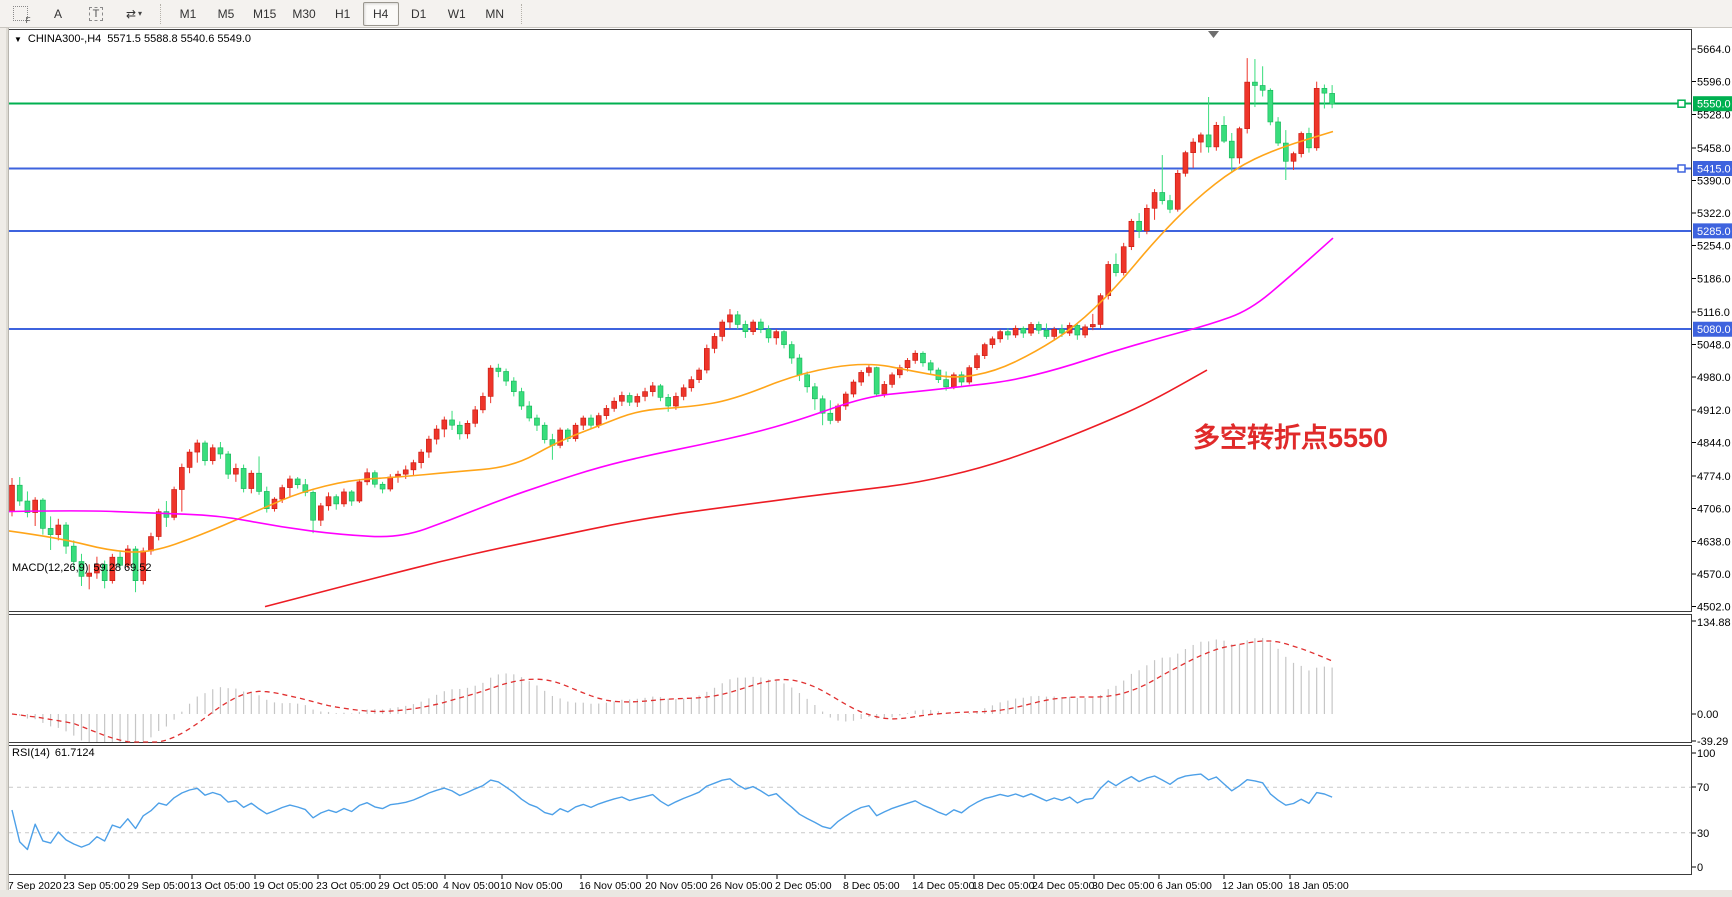 The height and width of the screenshot is (897, 1732). What do you see at coordinates (188, 13) in the screenshot?
I see `timeframe-button-m1: M1` at bounding box center [188, 13].